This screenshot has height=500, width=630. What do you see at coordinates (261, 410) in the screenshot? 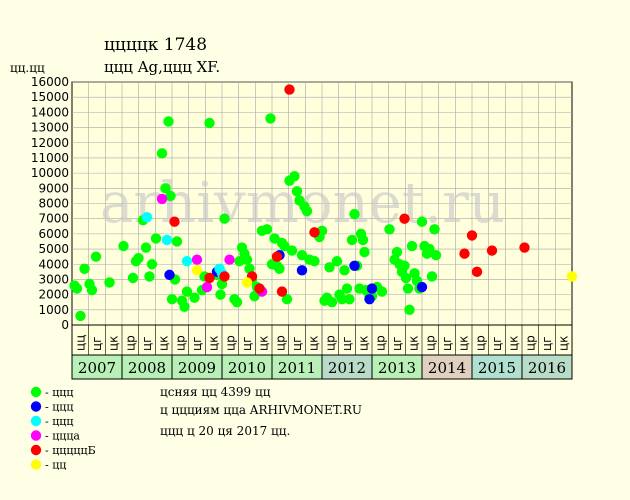
I see `footer-source: ц ццциям цца ARHIVMONET.RU` at bounding box center [261, 410].